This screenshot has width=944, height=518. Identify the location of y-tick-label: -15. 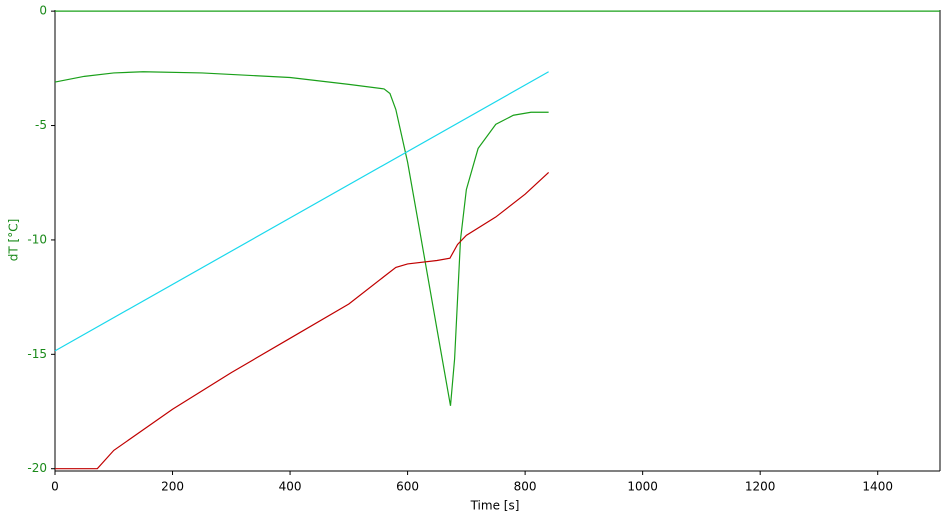
(37, 354).